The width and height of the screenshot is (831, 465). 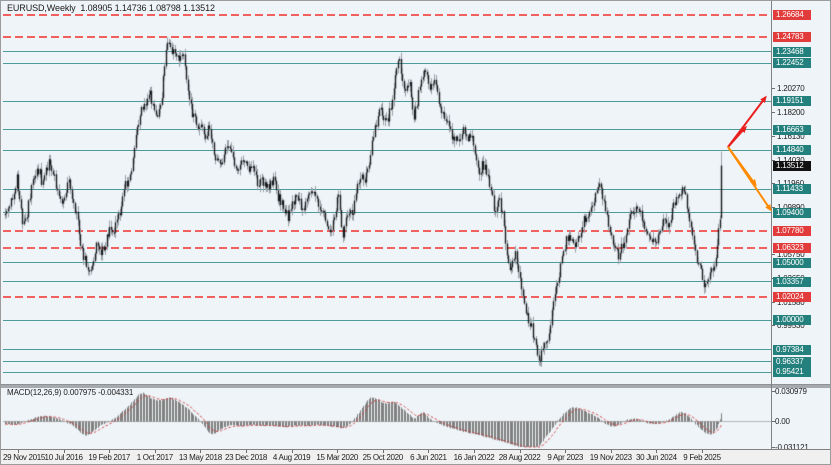 I want to click on trend-arrow-down-icon, so click(x=749, y=179).